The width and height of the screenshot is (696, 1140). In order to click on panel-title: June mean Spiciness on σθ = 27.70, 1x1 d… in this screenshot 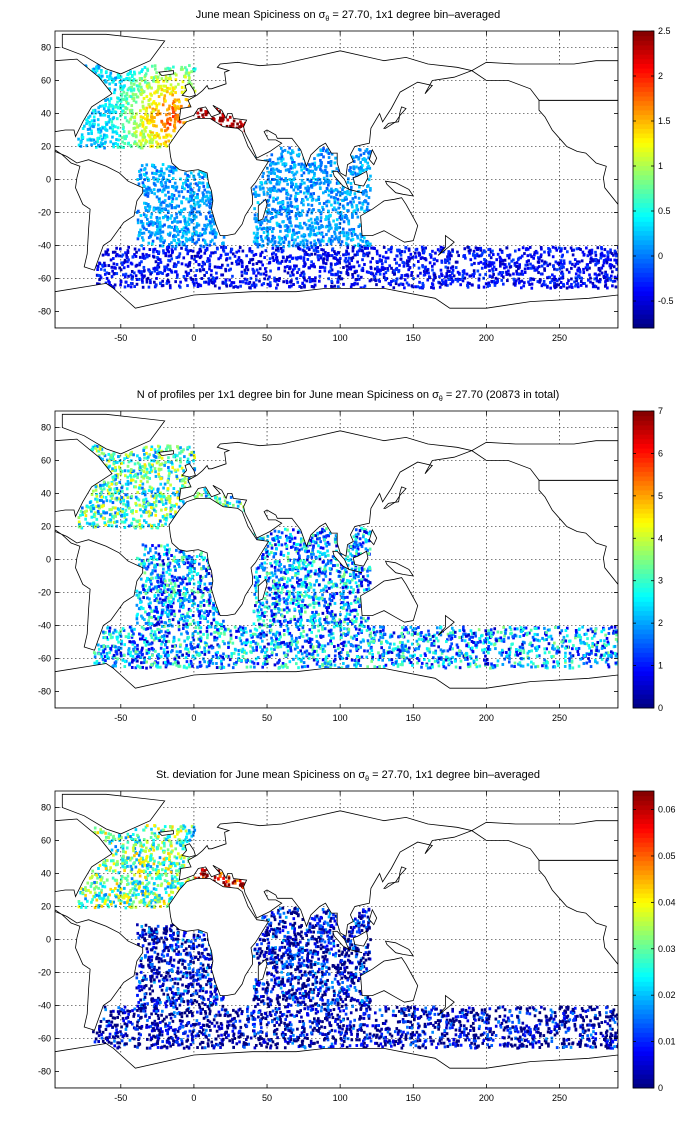, I will do `click(348, 16)`.